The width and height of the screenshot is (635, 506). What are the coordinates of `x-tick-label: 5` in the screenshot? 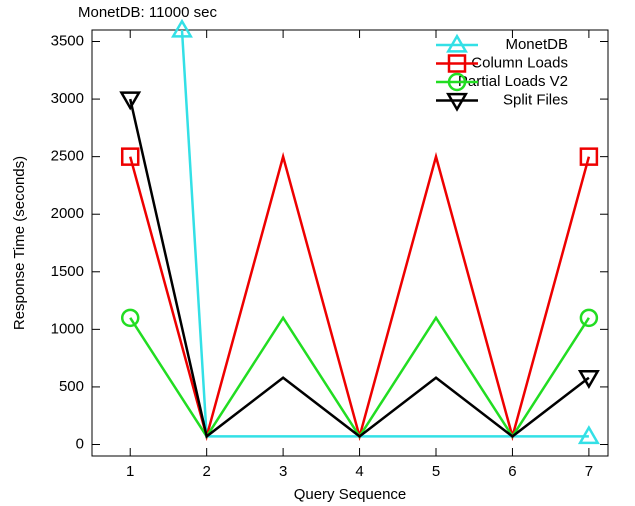 It's located at (436, 471).